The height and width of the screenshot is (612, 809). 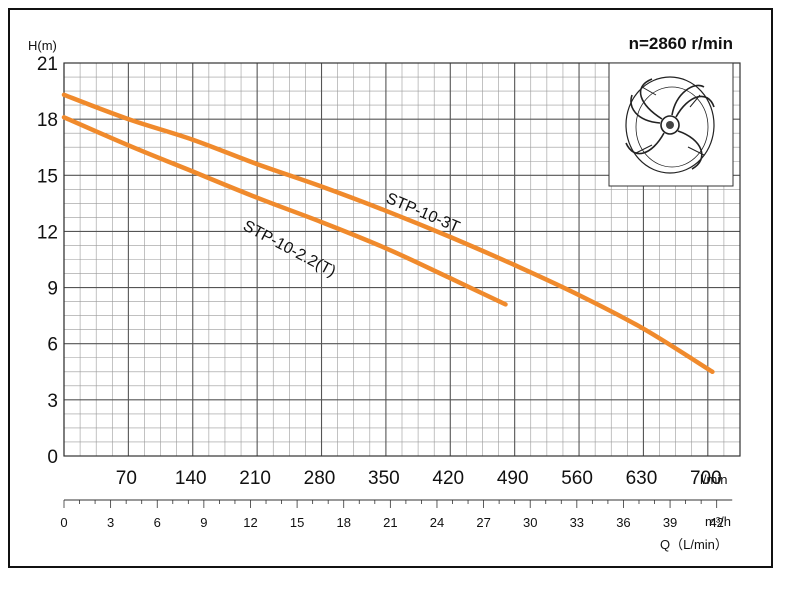 What do you see at coordinates (47, 232) in the screenshot?
I see `y-tick-label: 12` at bounding box center [47, 232].